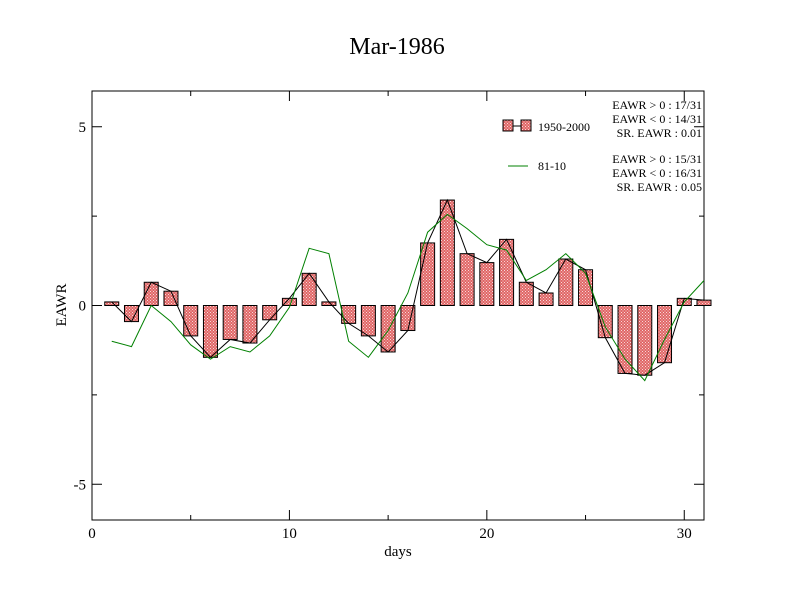  What do you see at coordinates (486, 534) in the screenshot?
I see `x-tick-label: 20` at bounding box center [486, 534].